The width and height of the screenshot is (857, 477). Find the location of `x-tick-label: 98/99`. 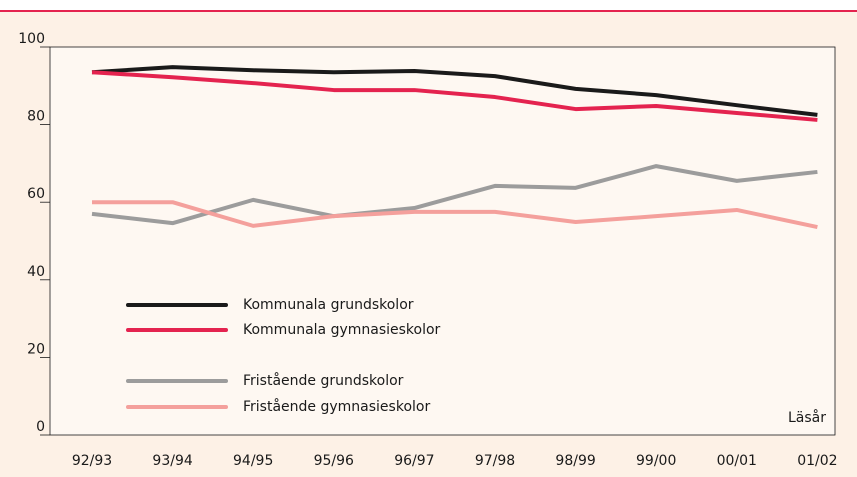

x-tick-label: 98/99 is located at coordinates (575, 461).